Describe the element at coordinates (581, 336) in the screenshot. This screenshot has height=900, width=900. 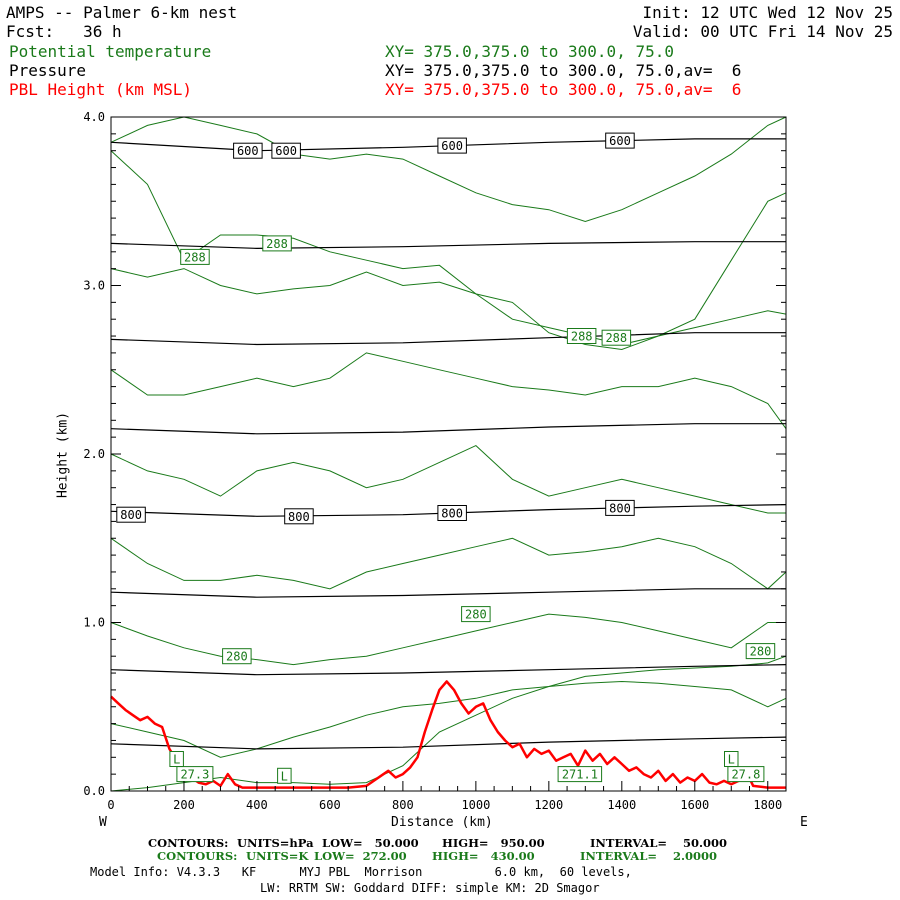
I see `theta-label-2: 288` at that location.